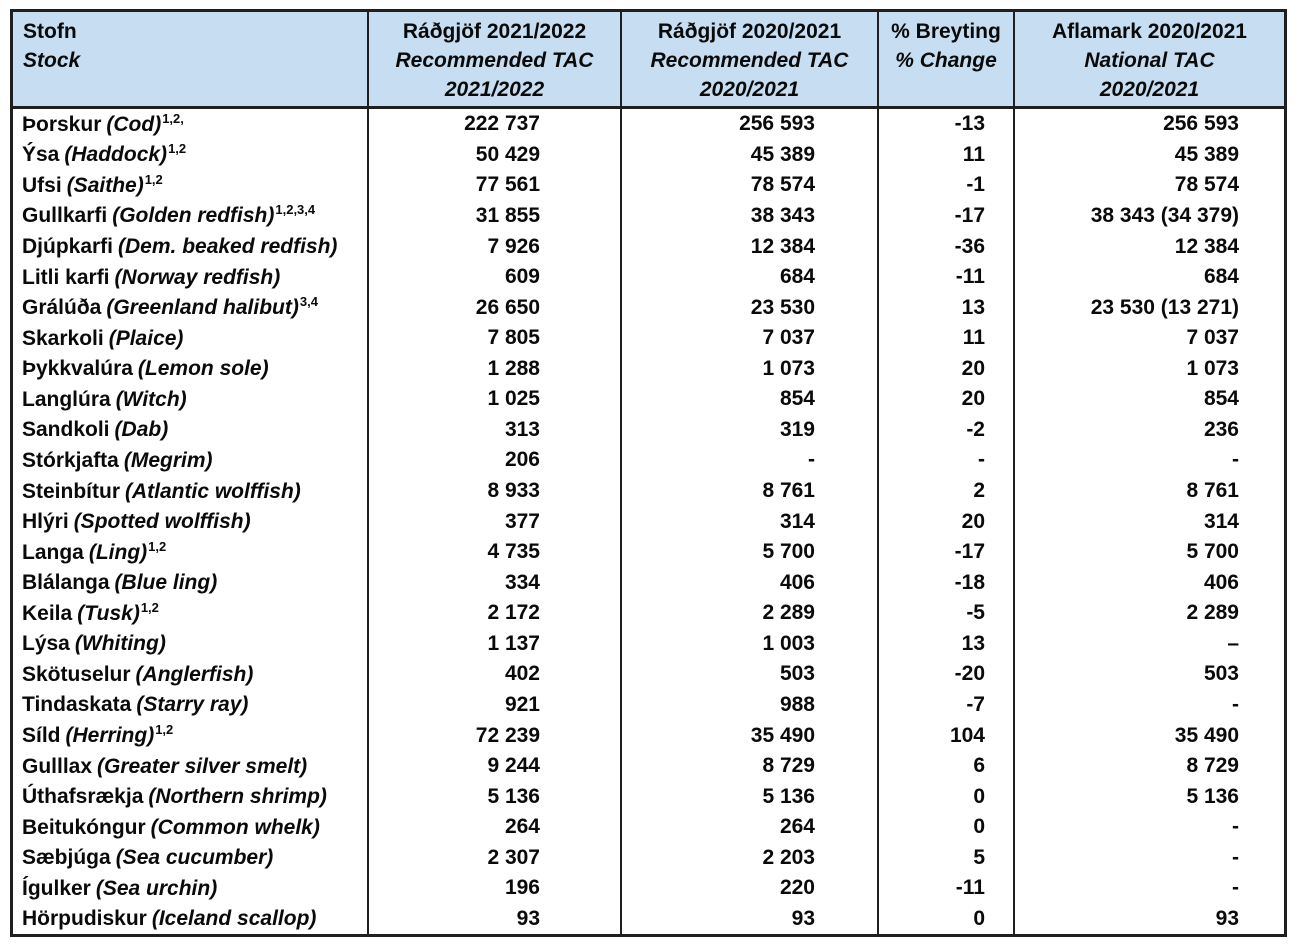  What do you see at coordinates (68, 247) in the screenshot?
I see `stock-name-icelandic: Djúpkarfi` at bounding box center [68, 247].